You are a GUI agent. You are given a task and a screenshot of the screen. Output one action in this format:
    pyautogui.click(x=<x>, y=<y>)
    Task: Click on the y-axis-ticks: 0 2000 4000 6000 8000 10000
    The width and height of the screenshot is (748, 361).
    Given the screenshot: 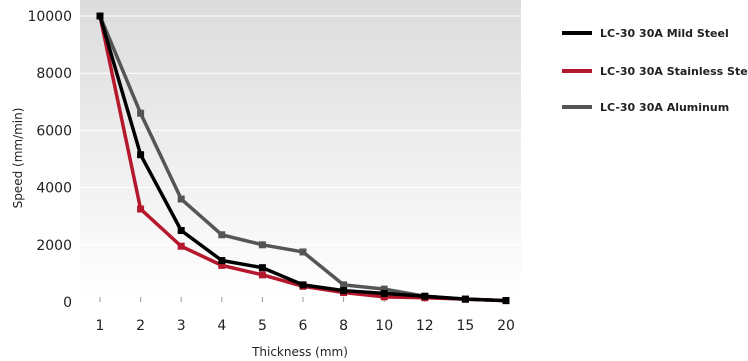 What is the action you would take?
    pyautogui.click(x=49, y=160)
    